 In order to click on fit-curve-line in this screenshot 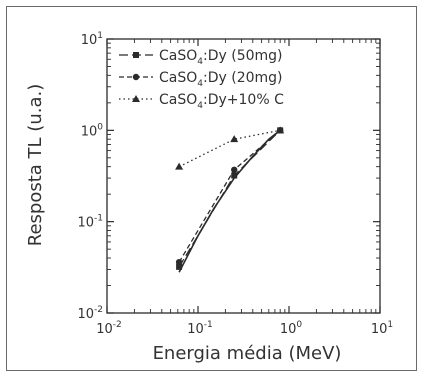, I will do `click(229, 201)`.